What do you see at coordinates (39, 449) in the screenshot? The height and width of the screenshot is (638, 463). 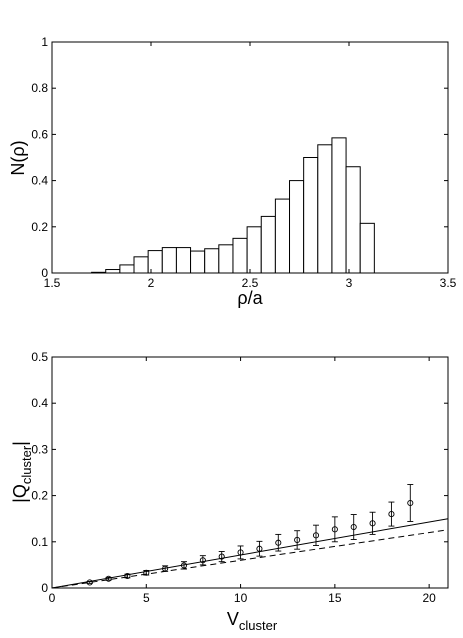 I see `scatter-y-tick-label: 0.3` at bounding box center [39, 449].